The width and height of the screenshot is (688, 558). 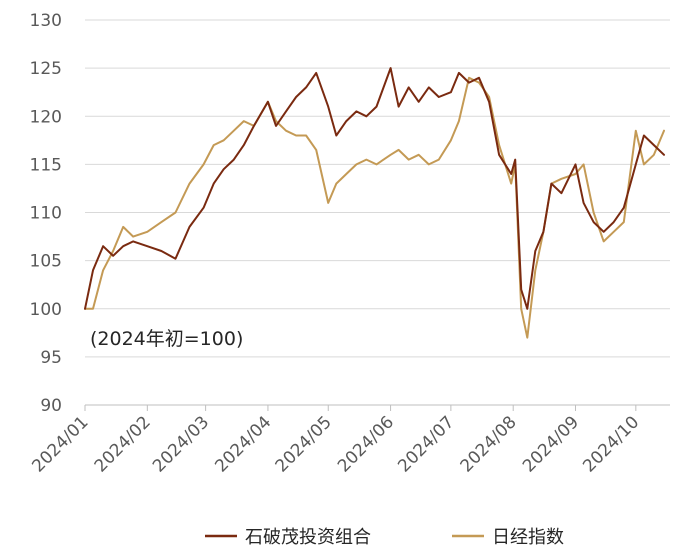 I want to click on x-tick-label: 2024/04, so click(x=243, y=444).